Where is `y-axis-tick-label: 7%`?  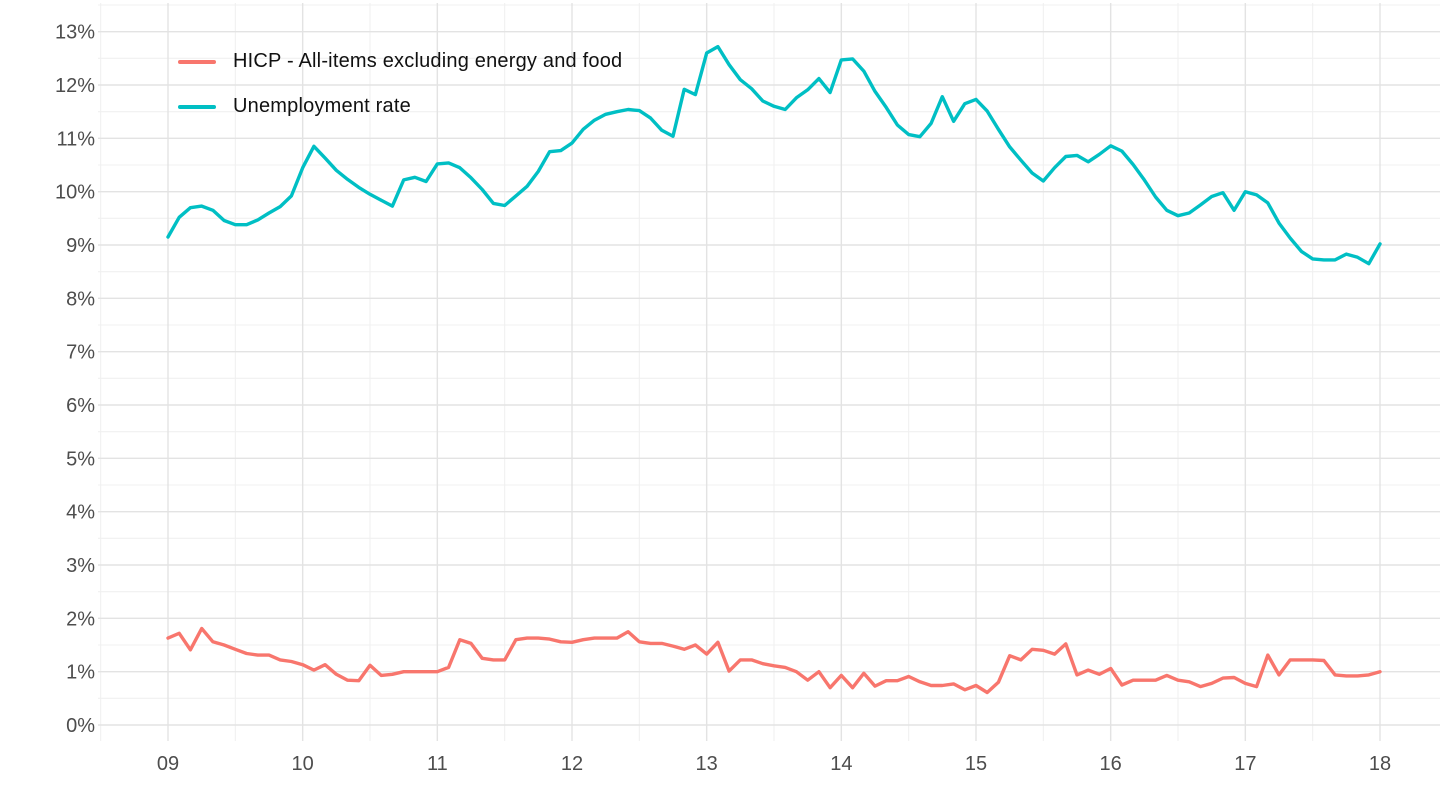
y-axis-tick-label: 7% is located at coordinates (80, 353).